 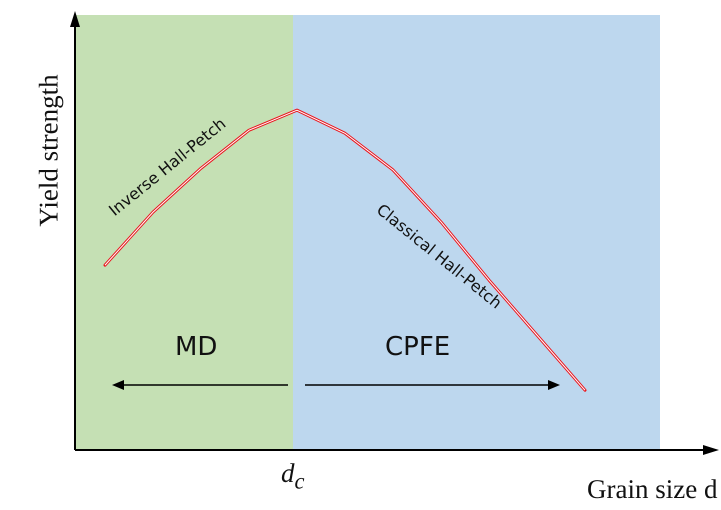 I want to click on x-axis-title: Grain size d, so click(x=652, y=489).